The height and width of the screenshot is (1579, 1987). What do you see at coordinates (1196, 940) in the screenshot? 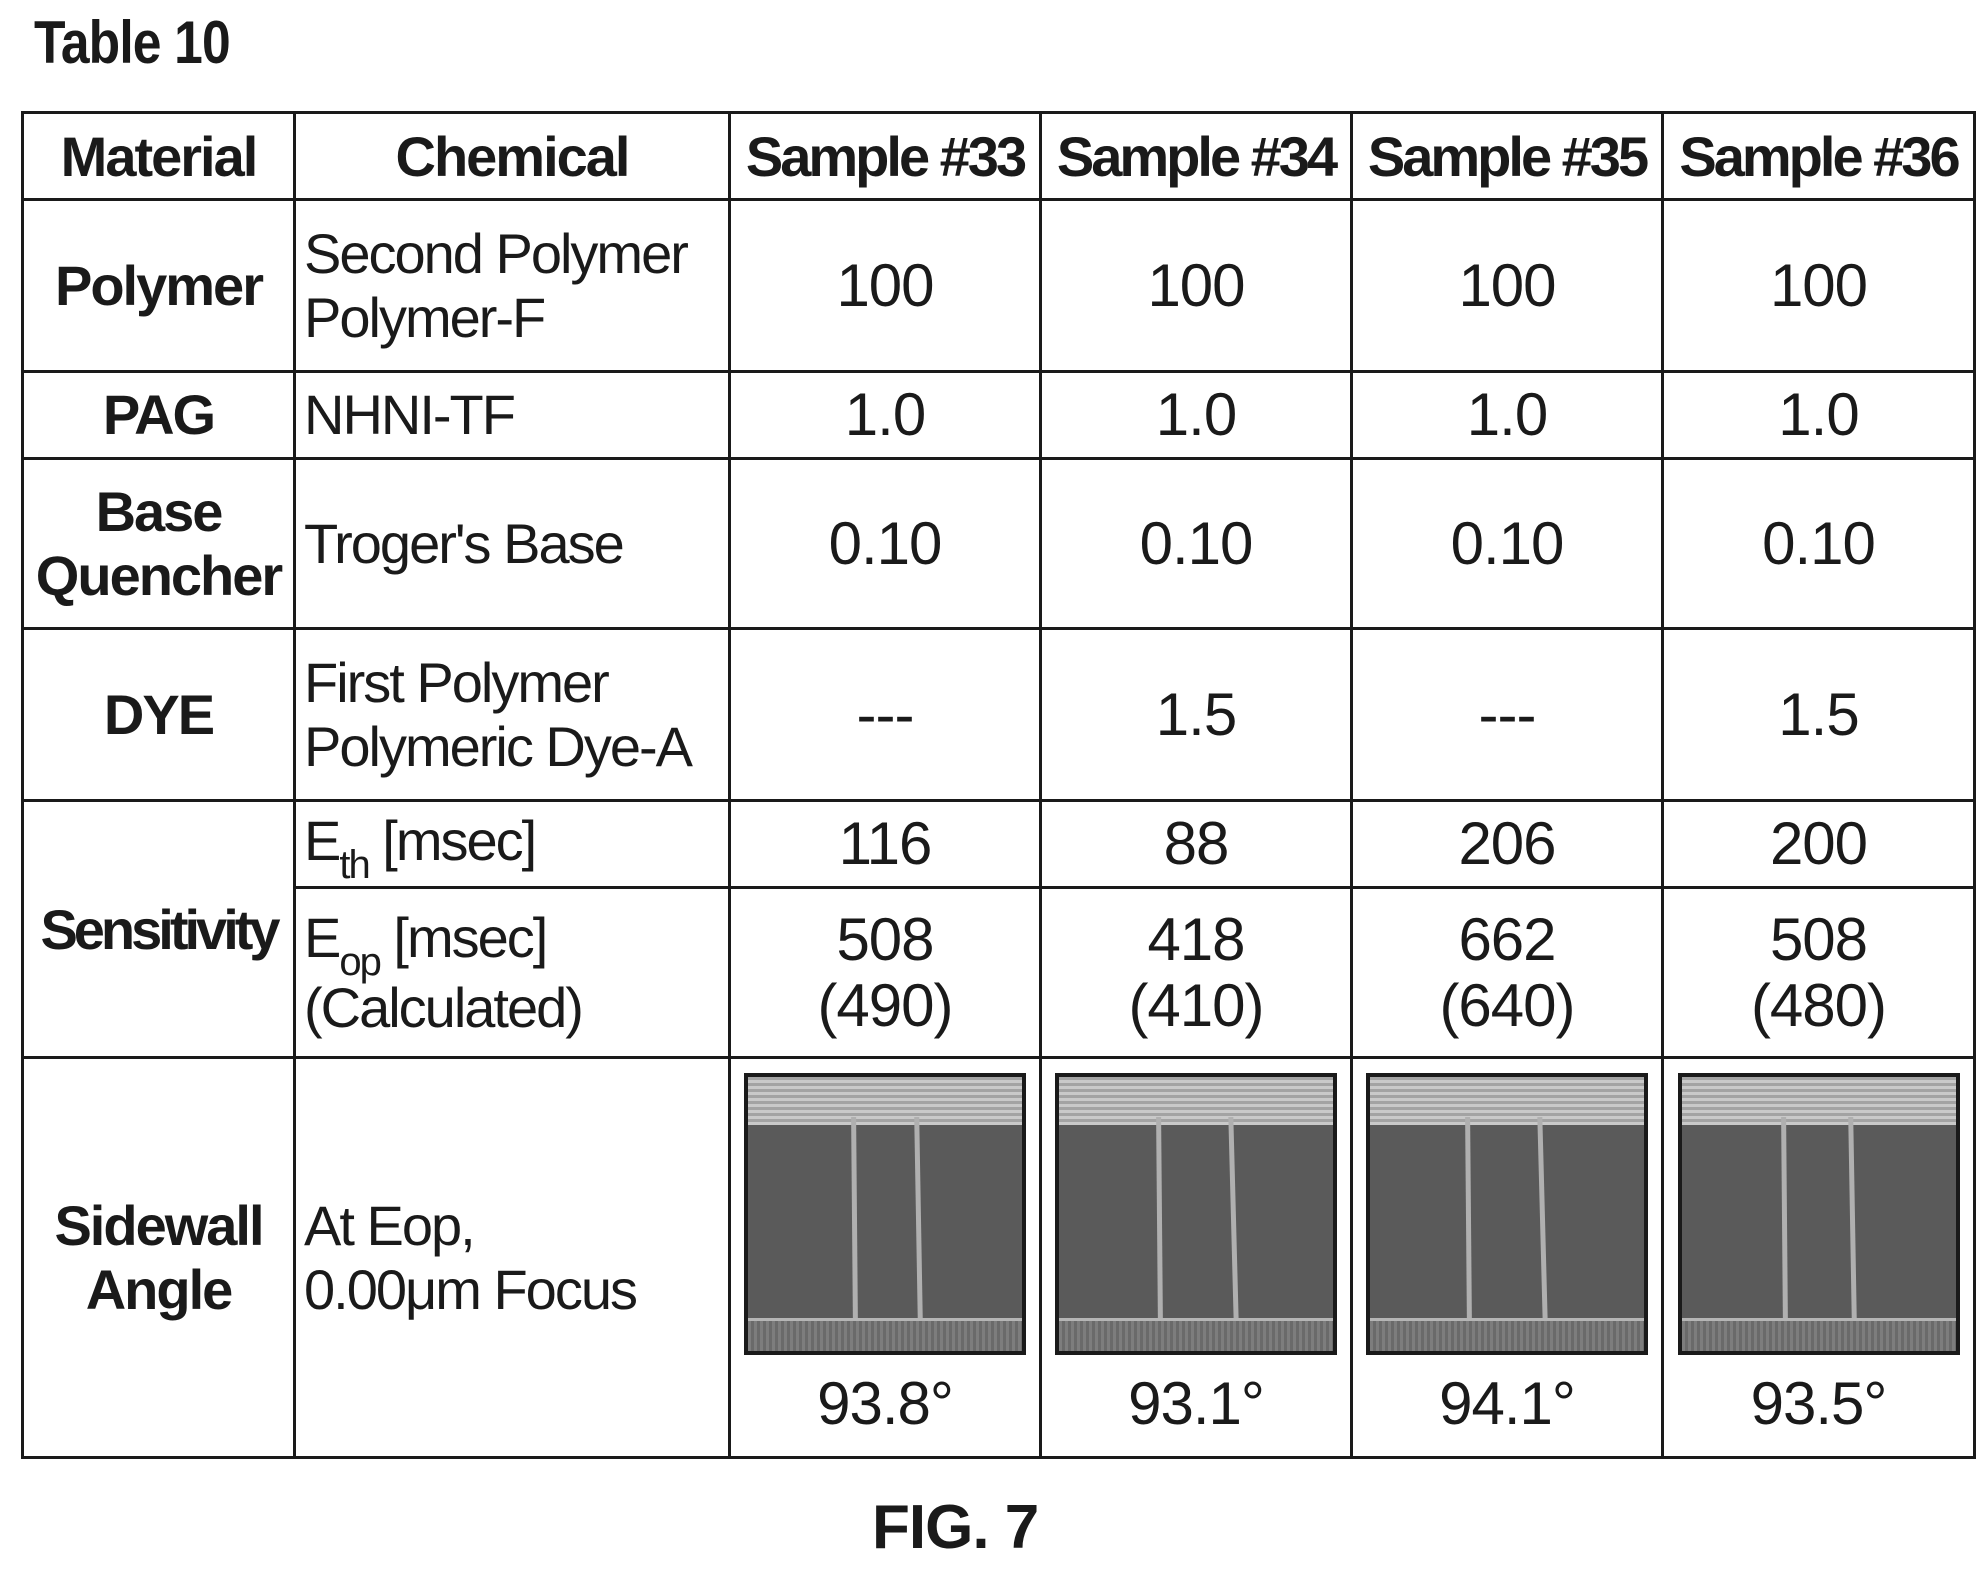
I see `eop-value: 418` at bounding box center [1196, 940].